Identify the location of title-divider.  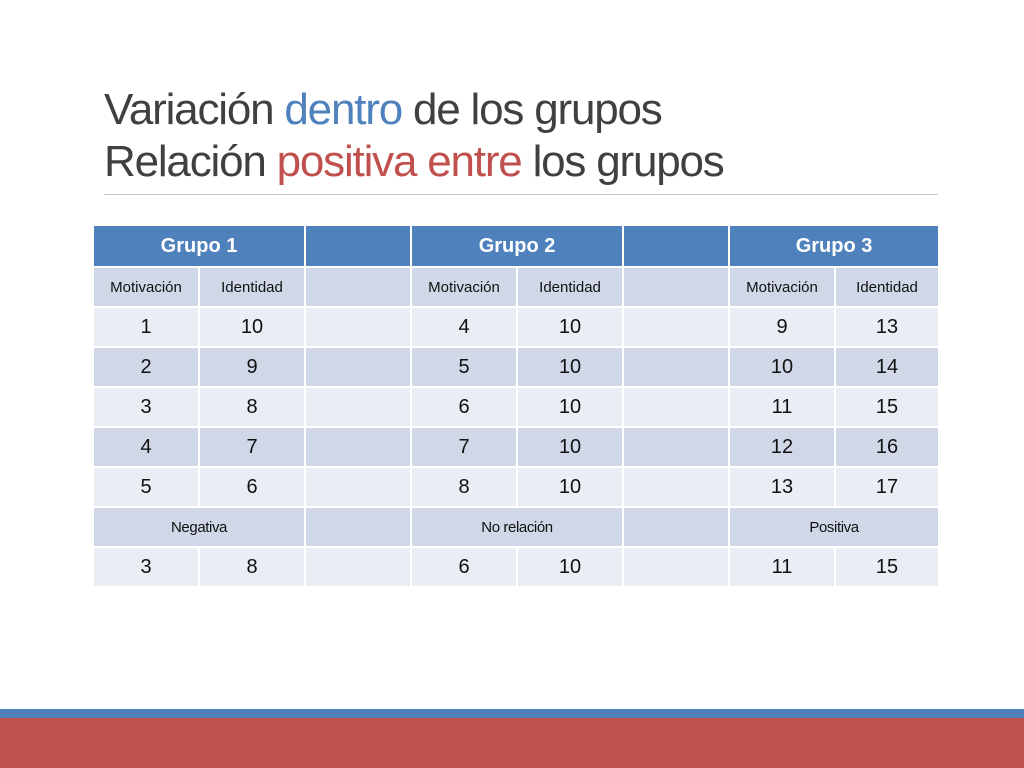
(521, 194).